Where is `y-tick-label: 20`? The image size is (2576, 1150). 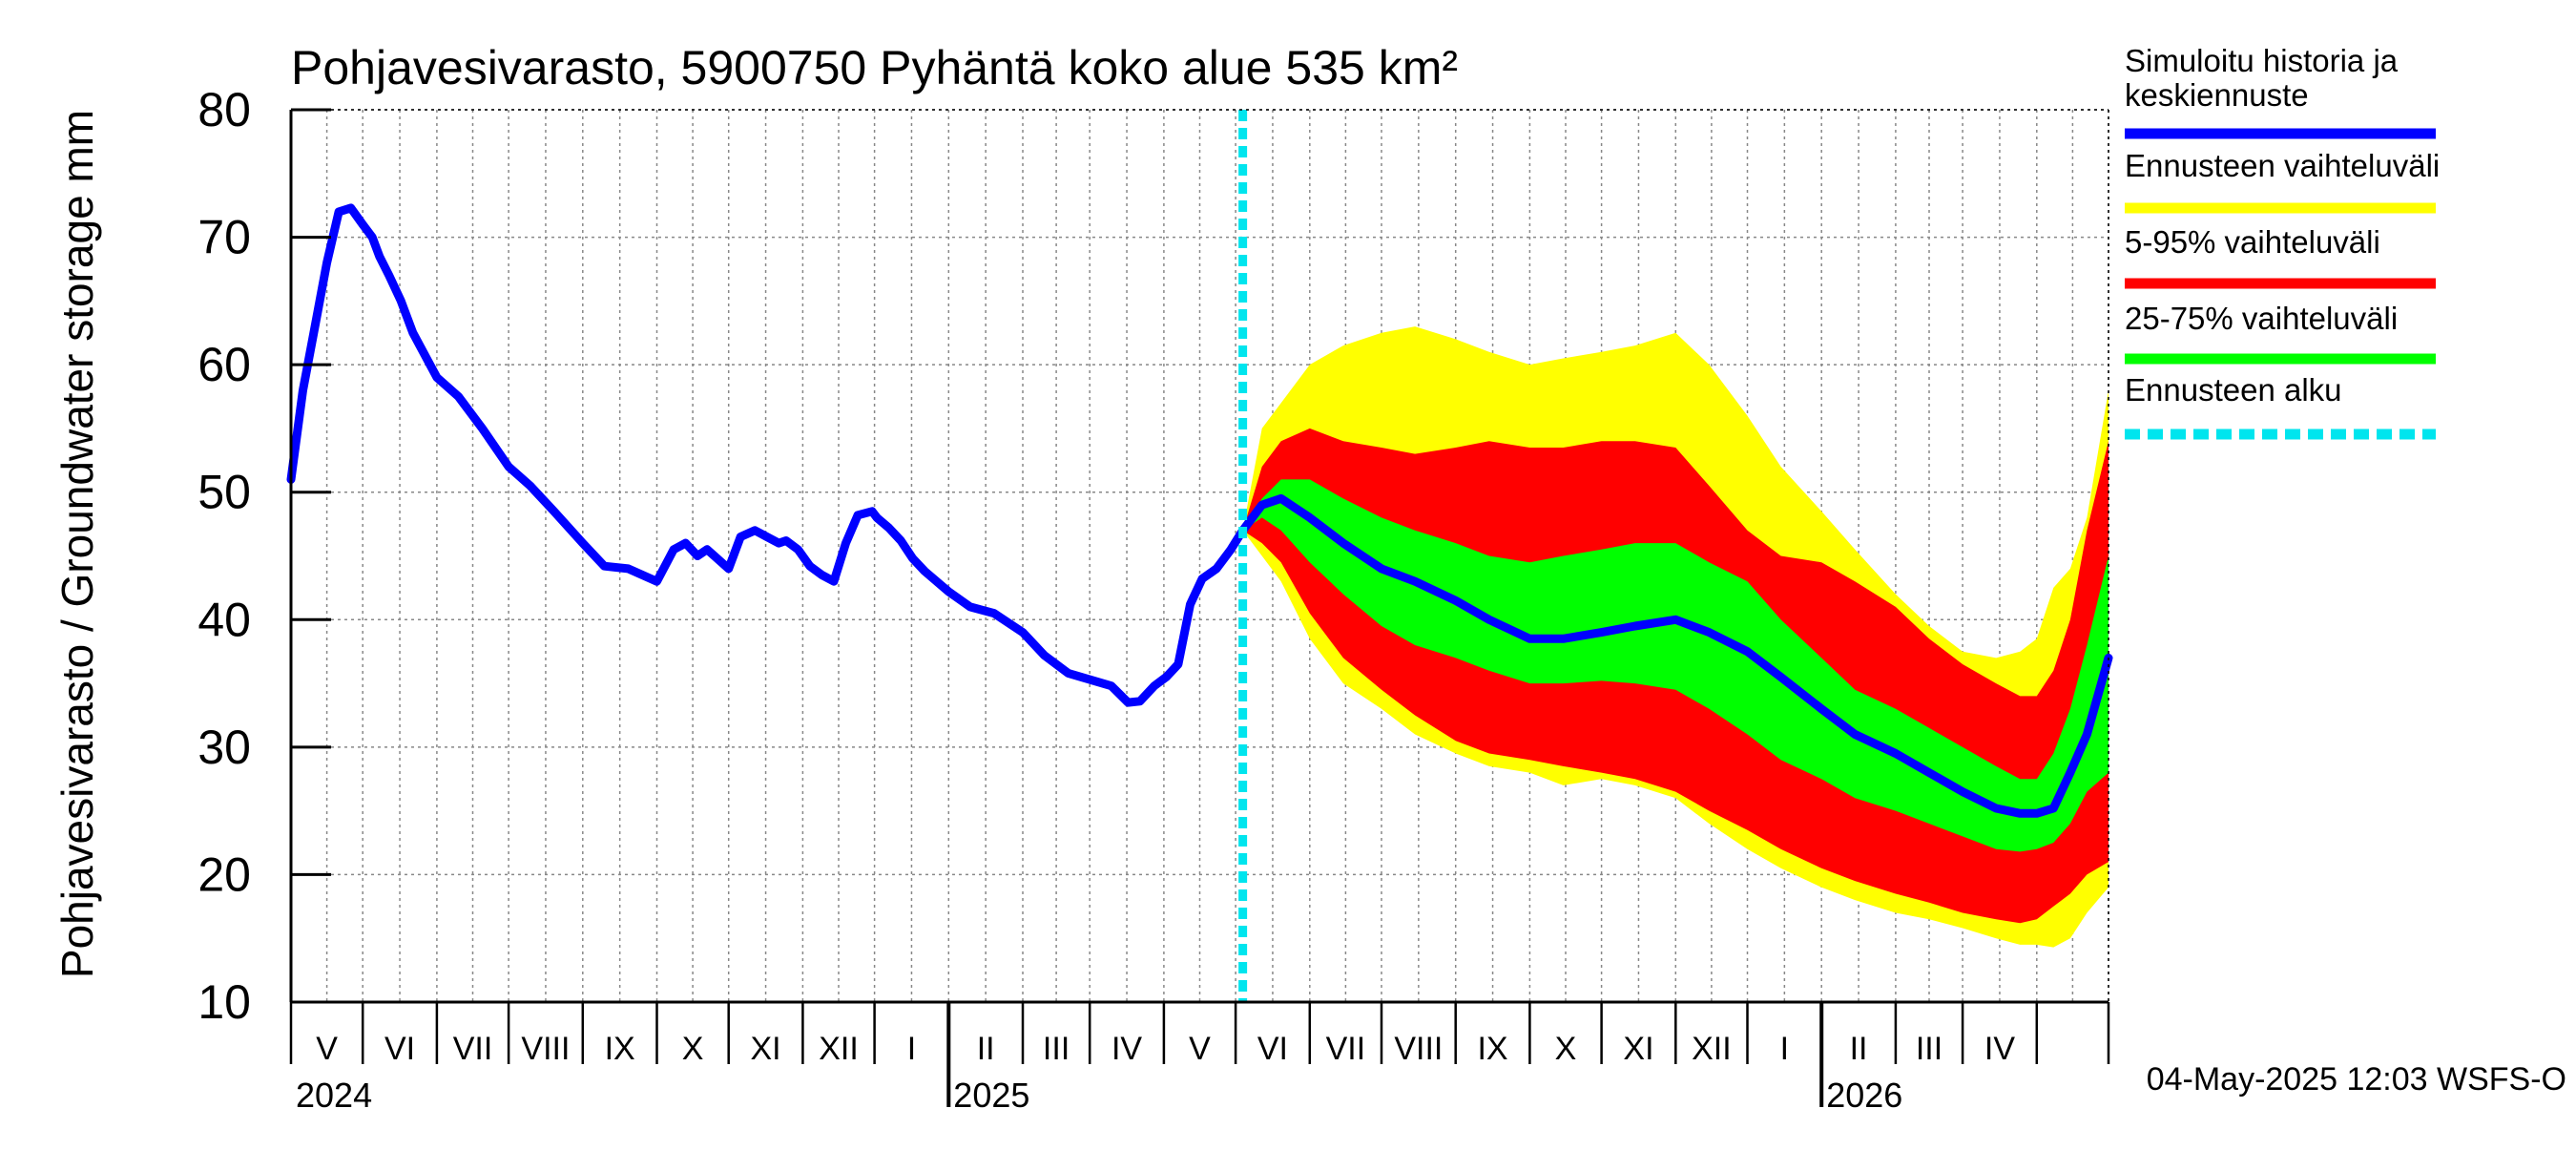
y-tick-label: 20 is located at coordinates (224, 874).